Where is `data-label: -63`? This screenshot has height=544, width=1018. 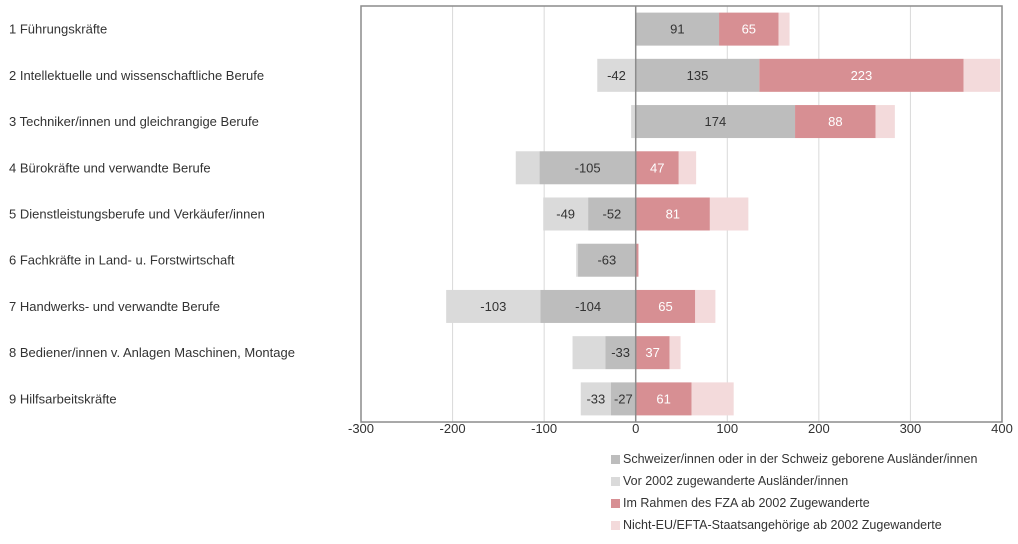 data-label: -63 is located at coordinates (606, 260).